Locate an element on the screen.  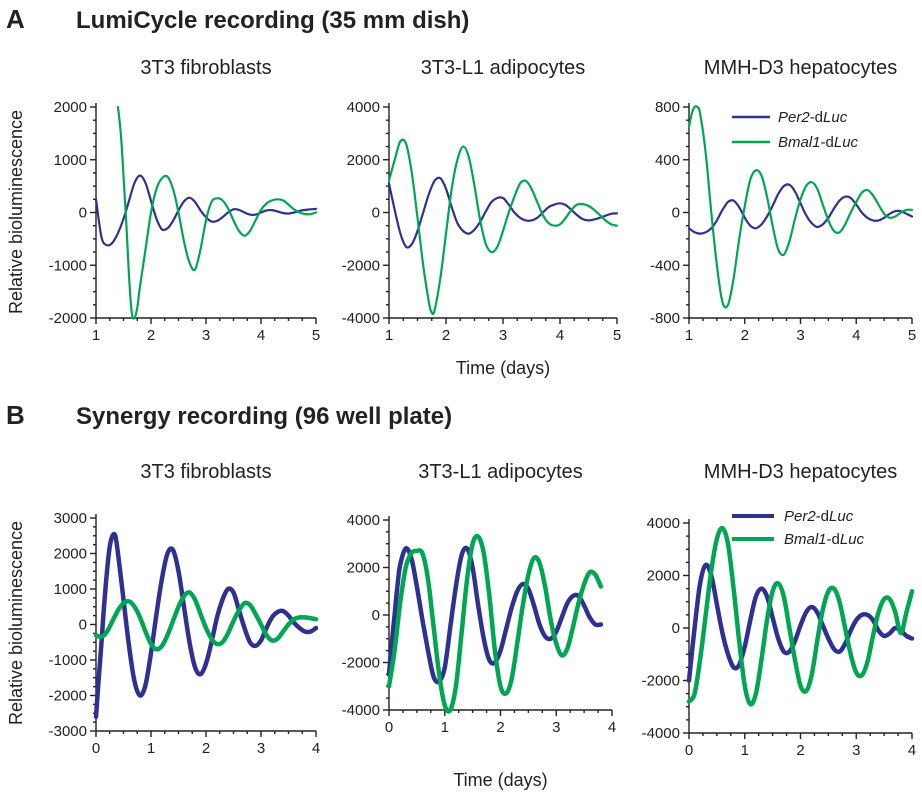
panel-a-letter: A is located at coordinates (15, 19).